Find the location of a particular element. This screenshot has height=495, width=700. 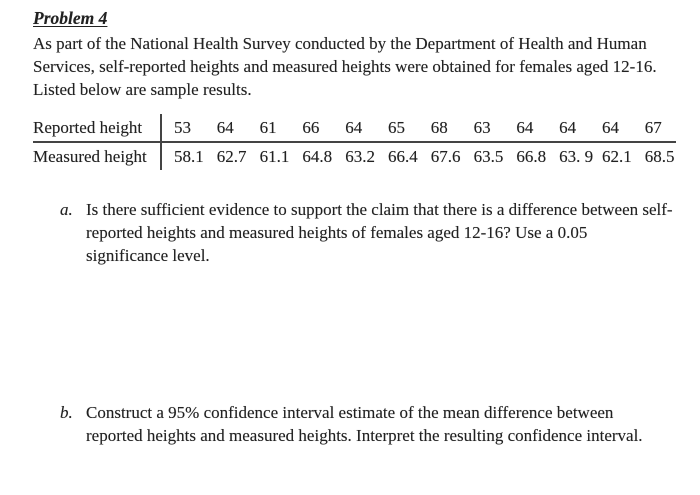

table-cell: 64.8 is located at coordinates (317, 156).